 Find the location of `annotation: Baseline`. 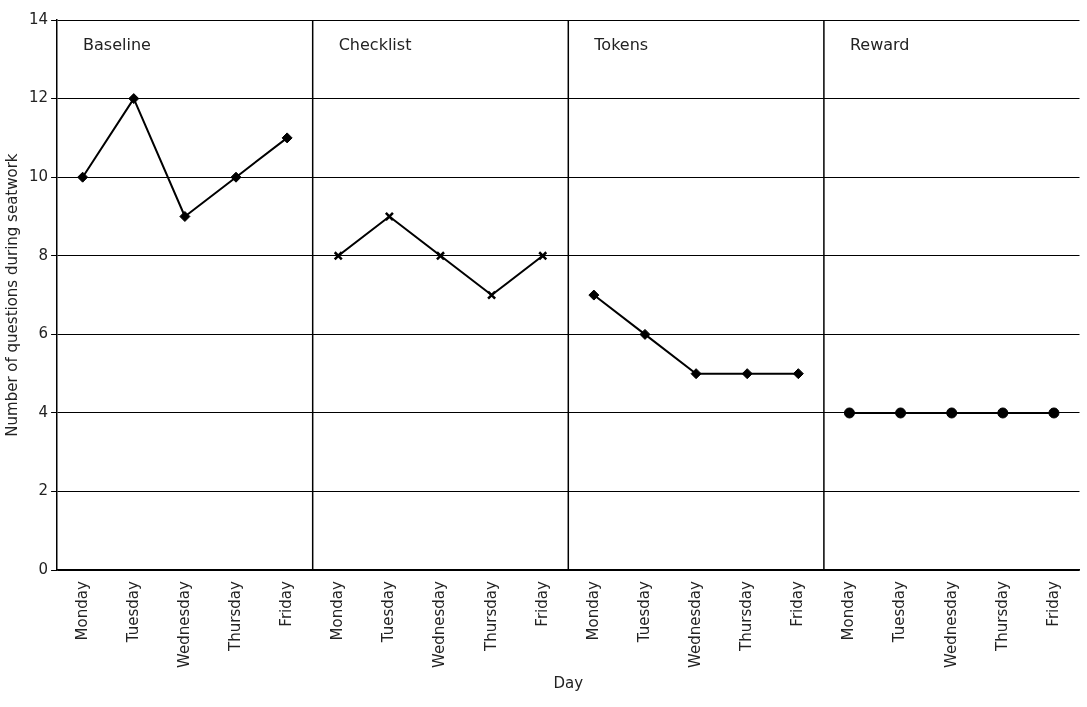

annotation: Baseline is located at coordinates (117, 45).